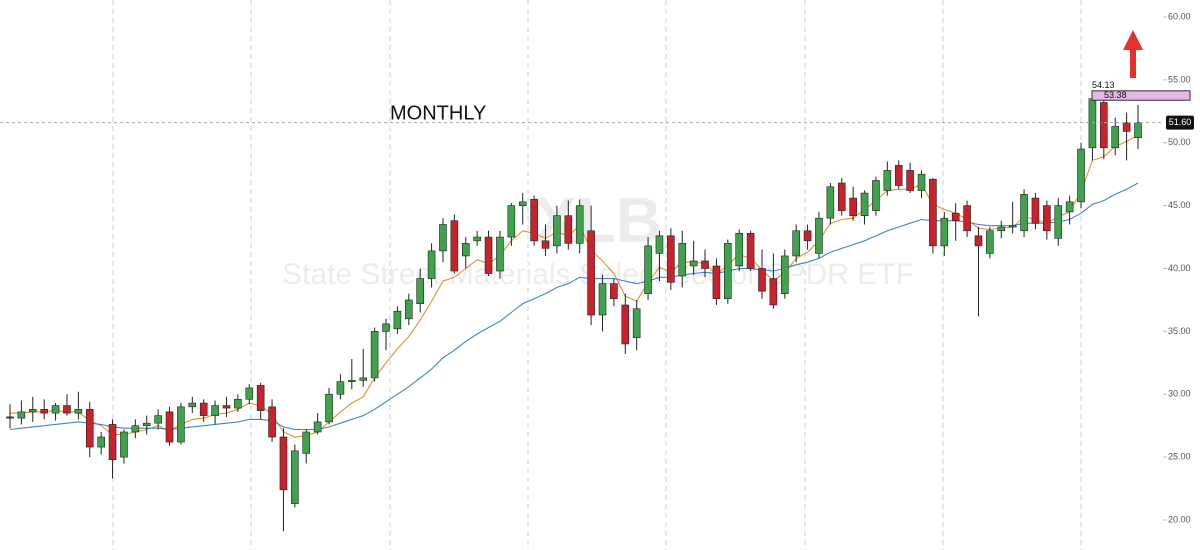 Image resolution: width=1200 pixels, height=550 pixels. I want to click on y-tick-label: 25.00, so click(1179, 457).